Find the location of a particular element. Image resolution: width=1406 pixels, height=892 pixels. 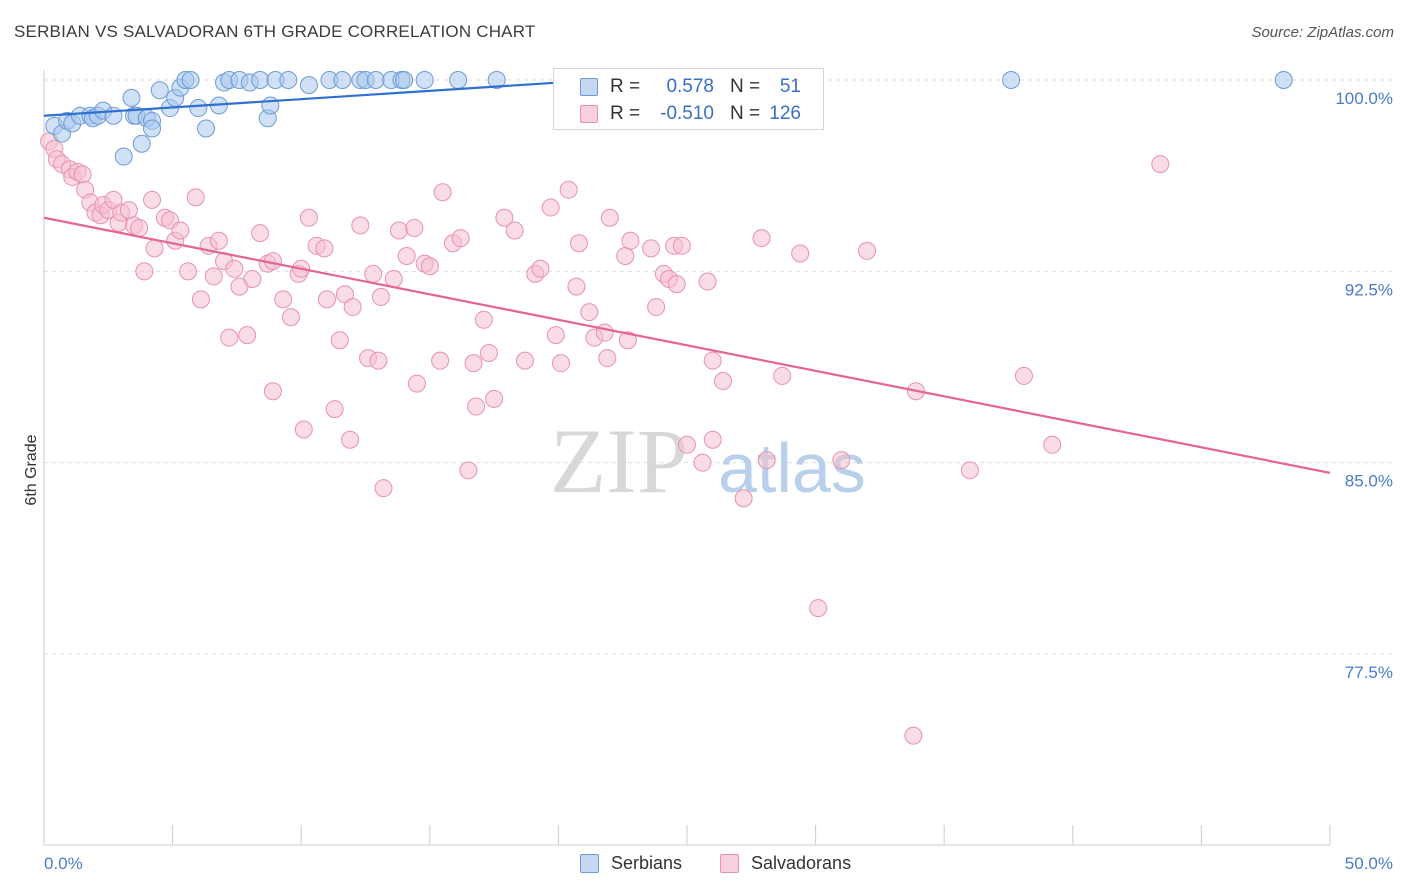

salvadorans-r-label: R = is located at coordinates (625, 113).